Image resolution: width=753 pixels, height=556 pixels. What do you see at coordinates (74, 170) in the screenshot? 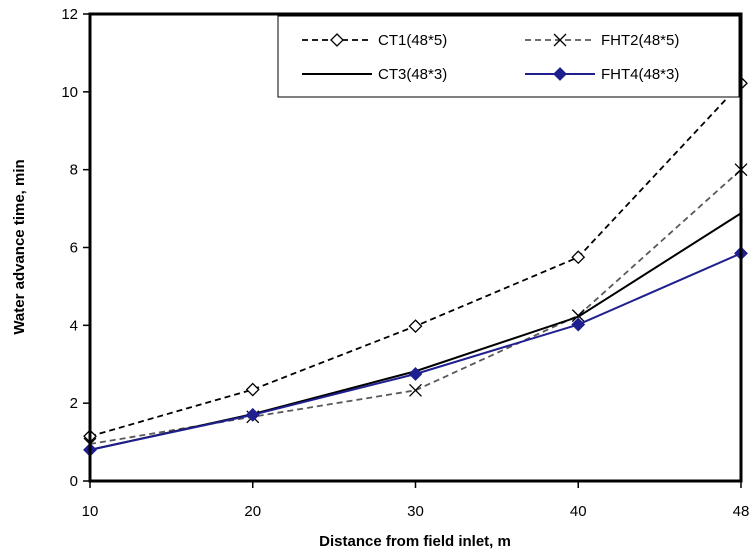
I see `y-tick-label: 8` at bounding box center [74, 170].